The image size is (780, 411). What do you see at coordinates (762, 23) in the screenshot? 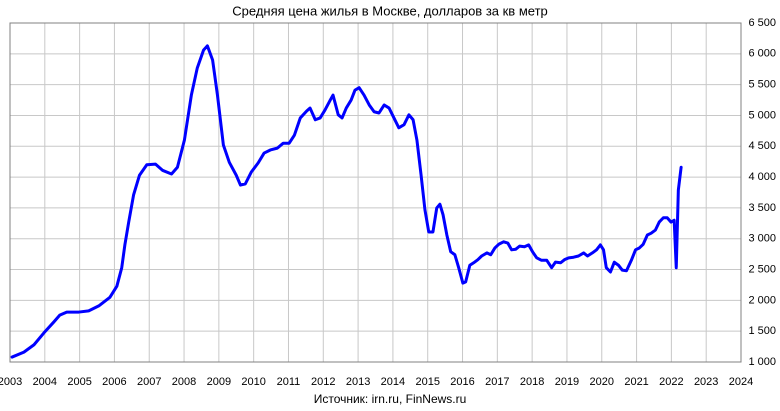
I see `y-tick-label: 6 500` at bounding box center [762, 23].